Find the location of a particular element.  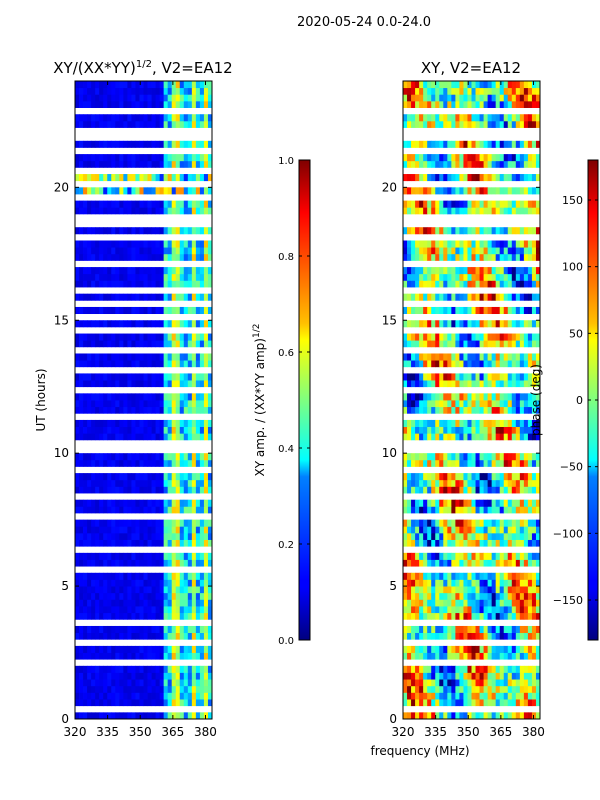

x-tick-label: 380 is located at coordinates (205, 732).